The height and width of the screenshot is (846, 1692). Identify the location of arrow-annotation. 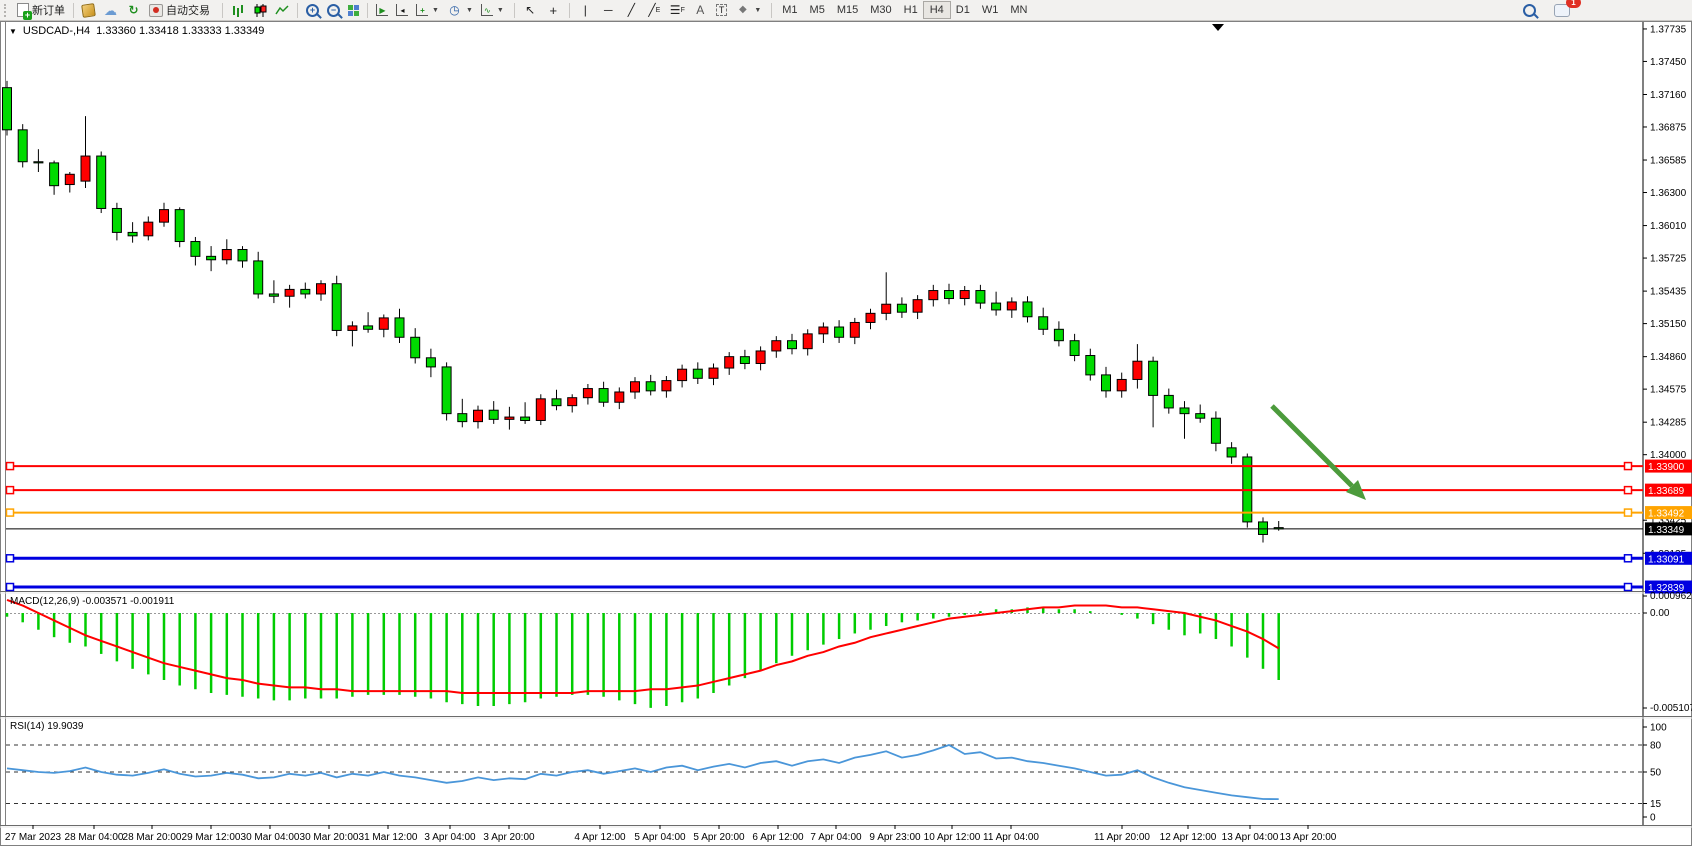
(1312, 446).